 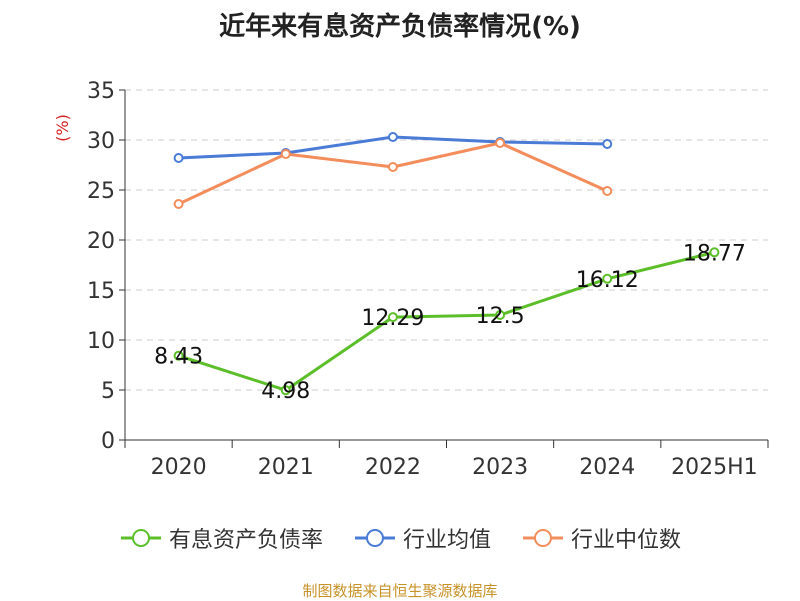 What do you see at coordinates (101, 291) in the screenshot?
I see `y-tick-label: 15` at bounding box center [101, 291].